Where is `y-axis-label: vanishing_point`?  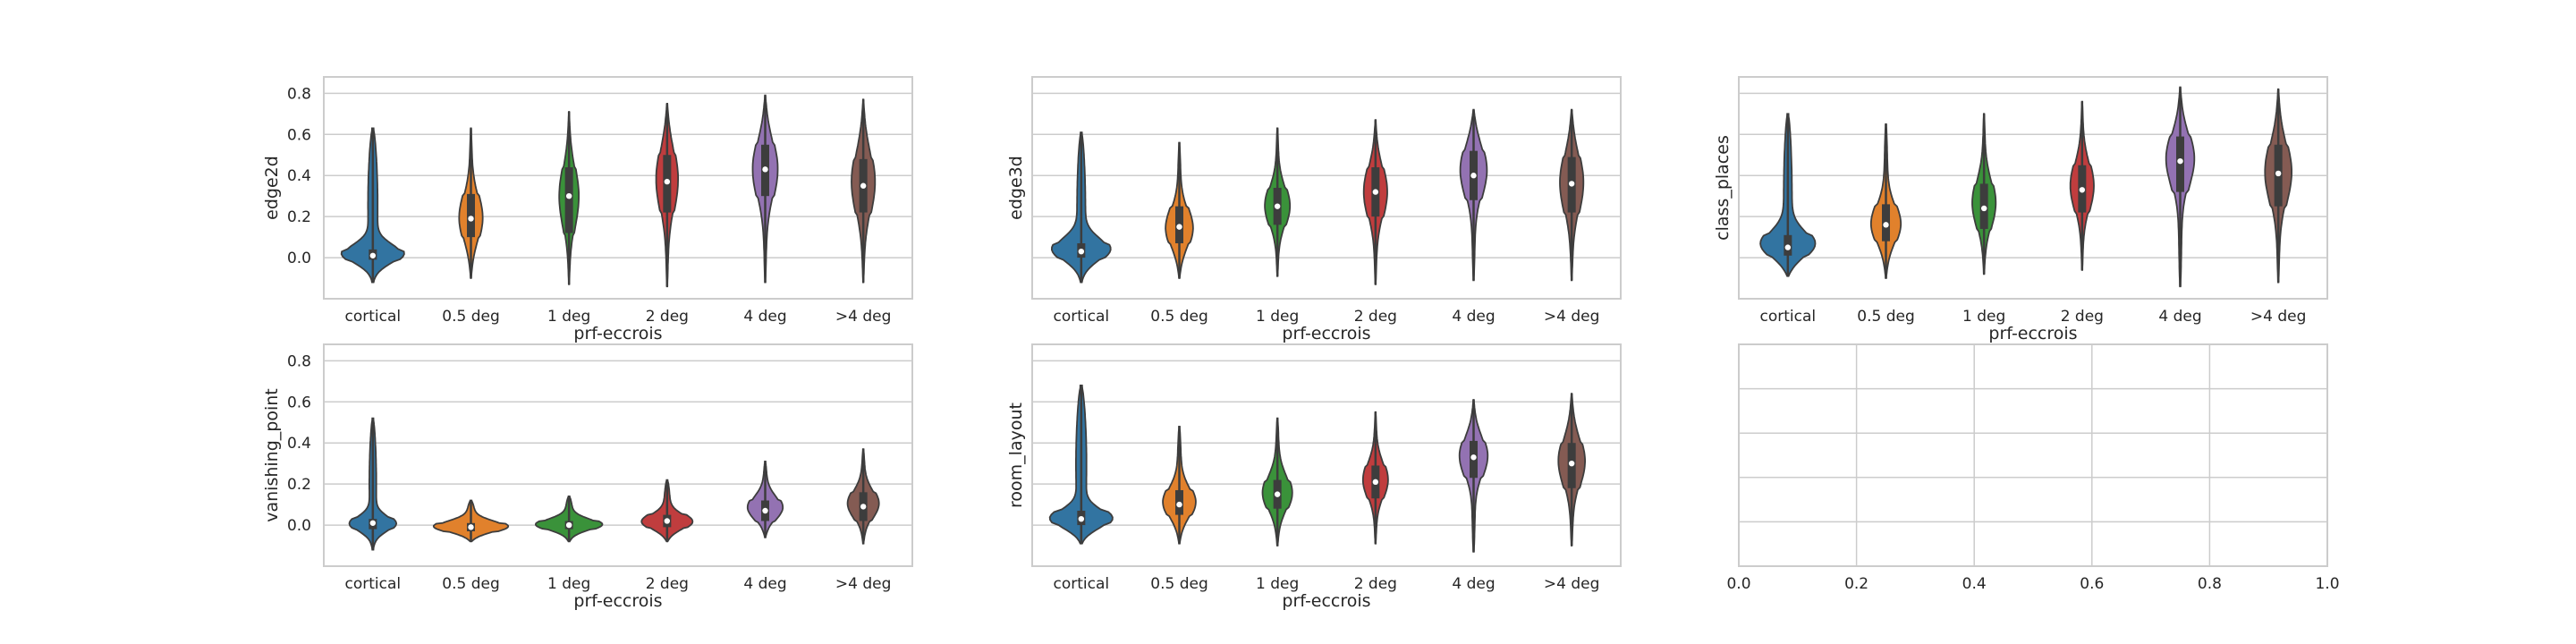 y-axis-label: vanishing_point is located at coordinates (272, 455).